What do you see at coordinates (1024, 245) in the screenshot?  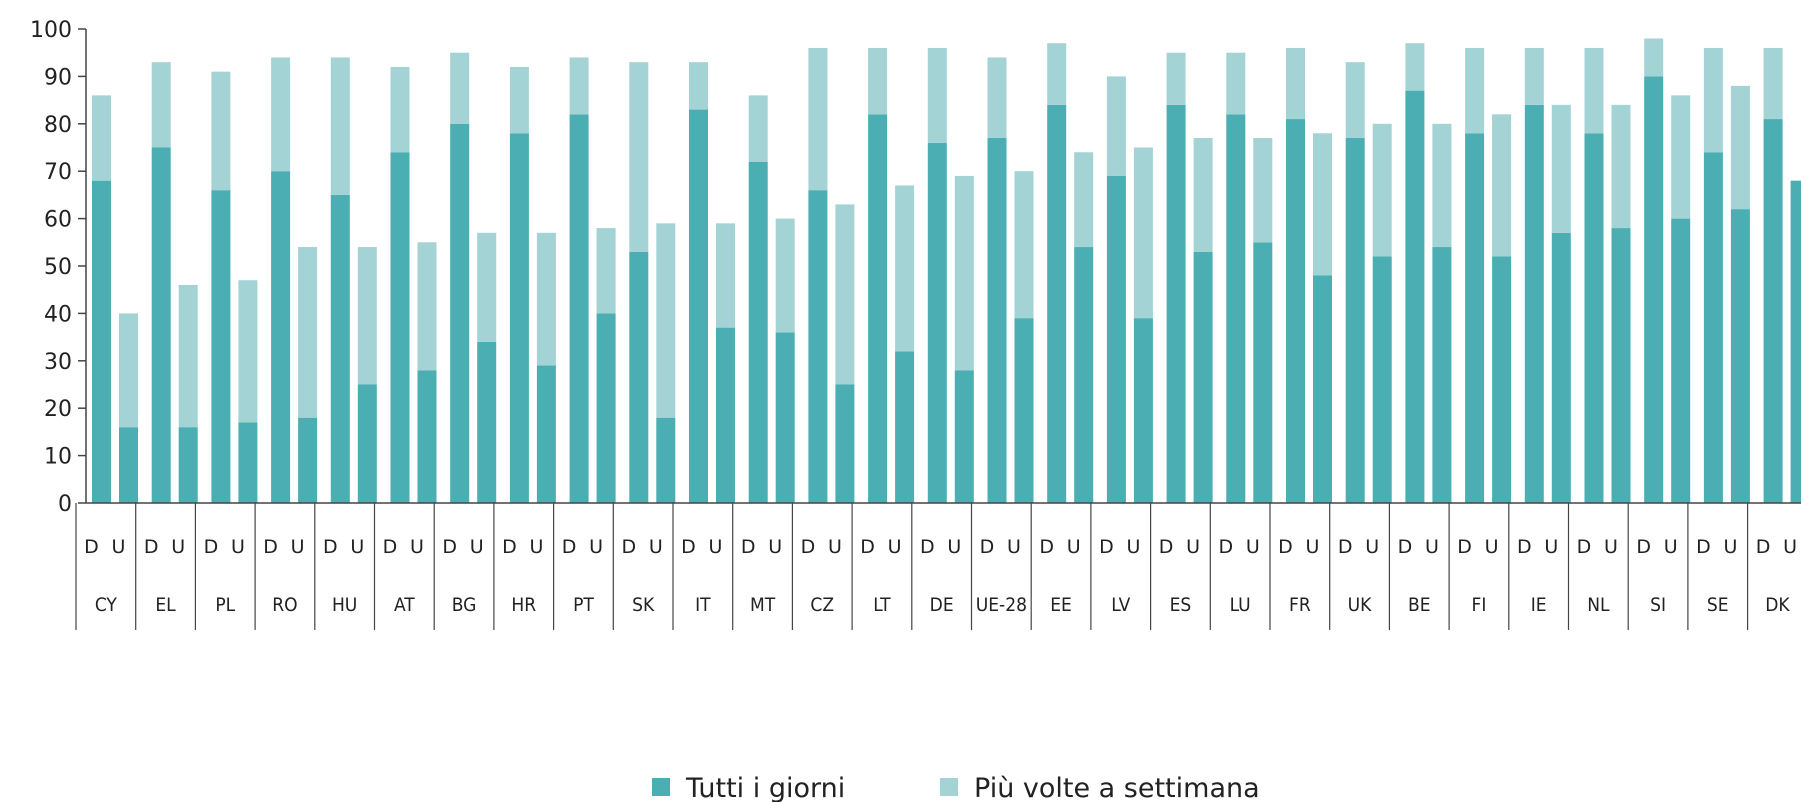 I see `bar-ue-28-u-piu-volte-a-settimana` at bounding box center [1024, 245].